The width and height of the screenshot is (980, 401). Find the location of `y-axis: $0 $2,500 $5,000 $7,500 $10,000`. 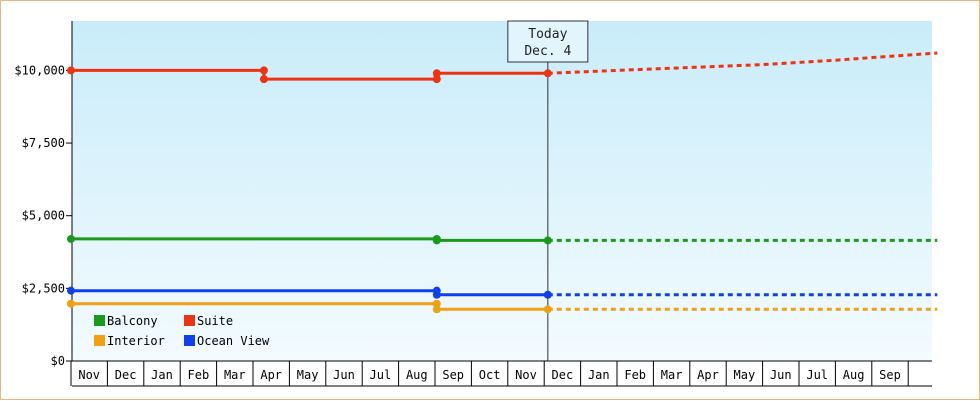

y-axis: $0 $2,500 $5,000 $7,500 $10,000 is located at coordinates (43, 194).